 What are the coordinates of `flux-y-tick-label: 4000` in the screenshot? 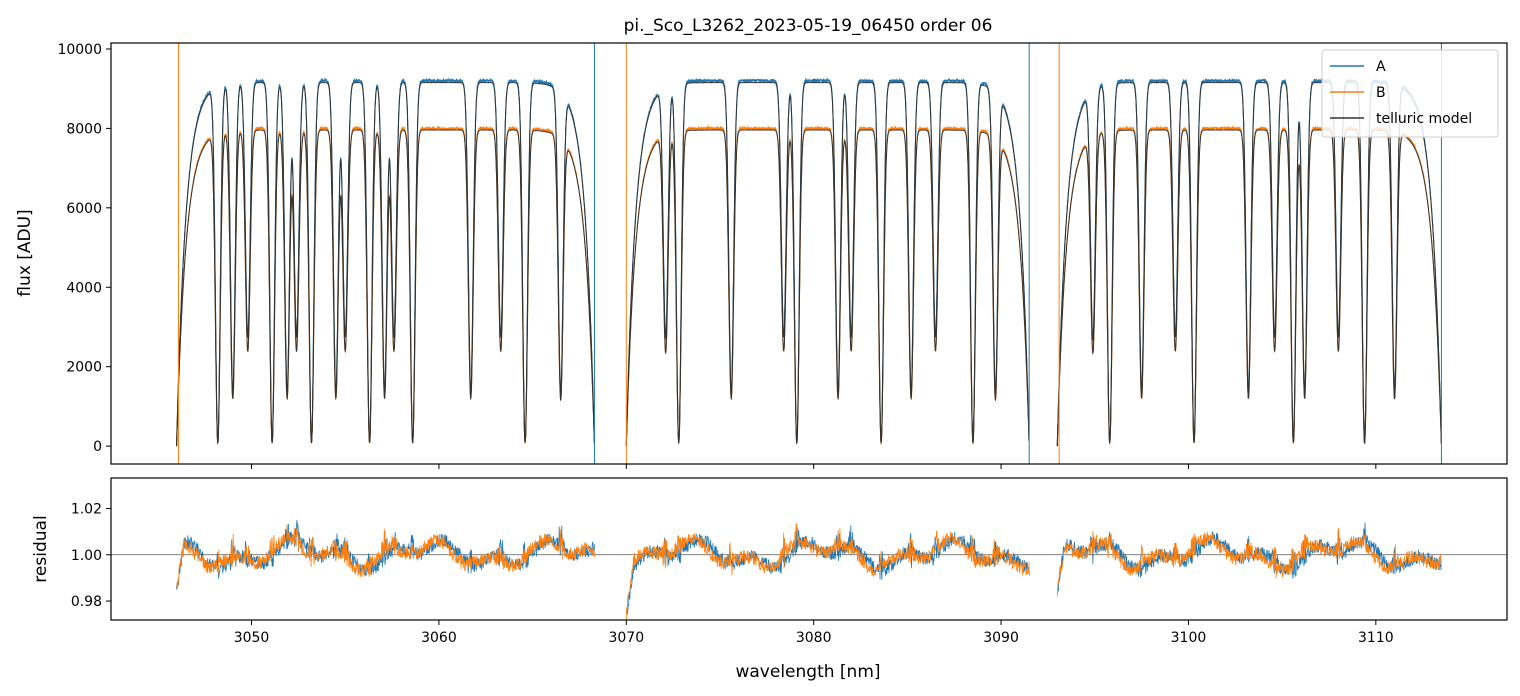 It's located at (84, 288).